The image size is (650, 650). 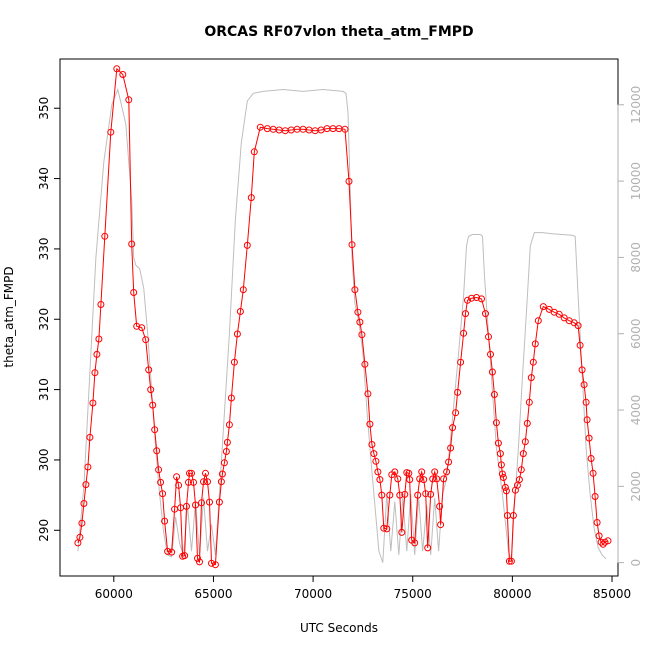 I want to click on y2-tick-label: 8000, so click(x=636, y=257).